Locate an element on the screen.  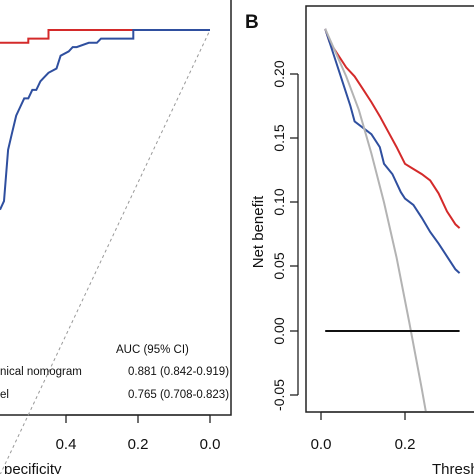
decision-curve-red is located at coordinates (392, 128).